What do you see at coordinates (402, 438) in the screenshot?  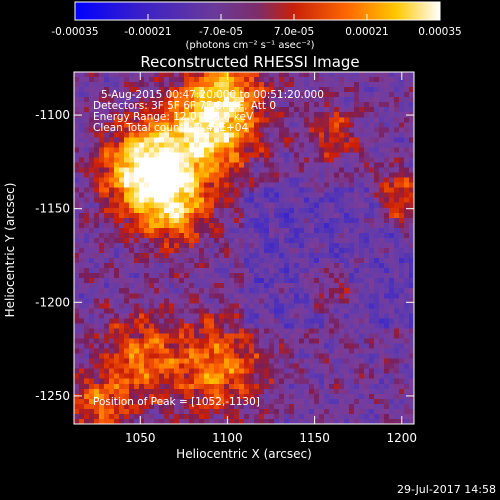 I see `x-tick-label: 1200` at bounding box center [402, 438].